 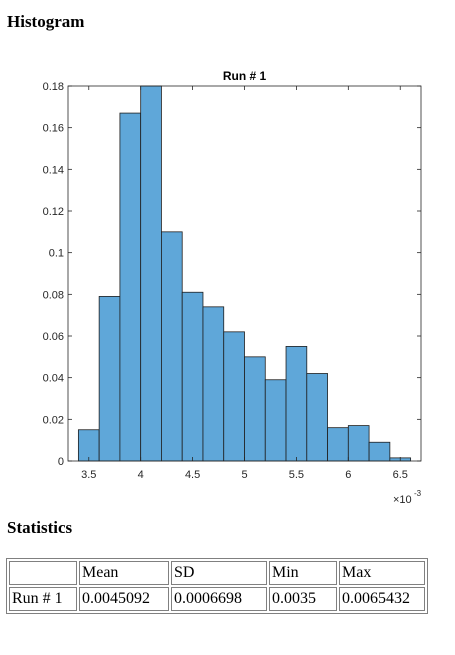 What do you see at coordinates (53, 212) in the screenshot?
I see `y-tick-label: 0.12` at bounding box center [53, 212].